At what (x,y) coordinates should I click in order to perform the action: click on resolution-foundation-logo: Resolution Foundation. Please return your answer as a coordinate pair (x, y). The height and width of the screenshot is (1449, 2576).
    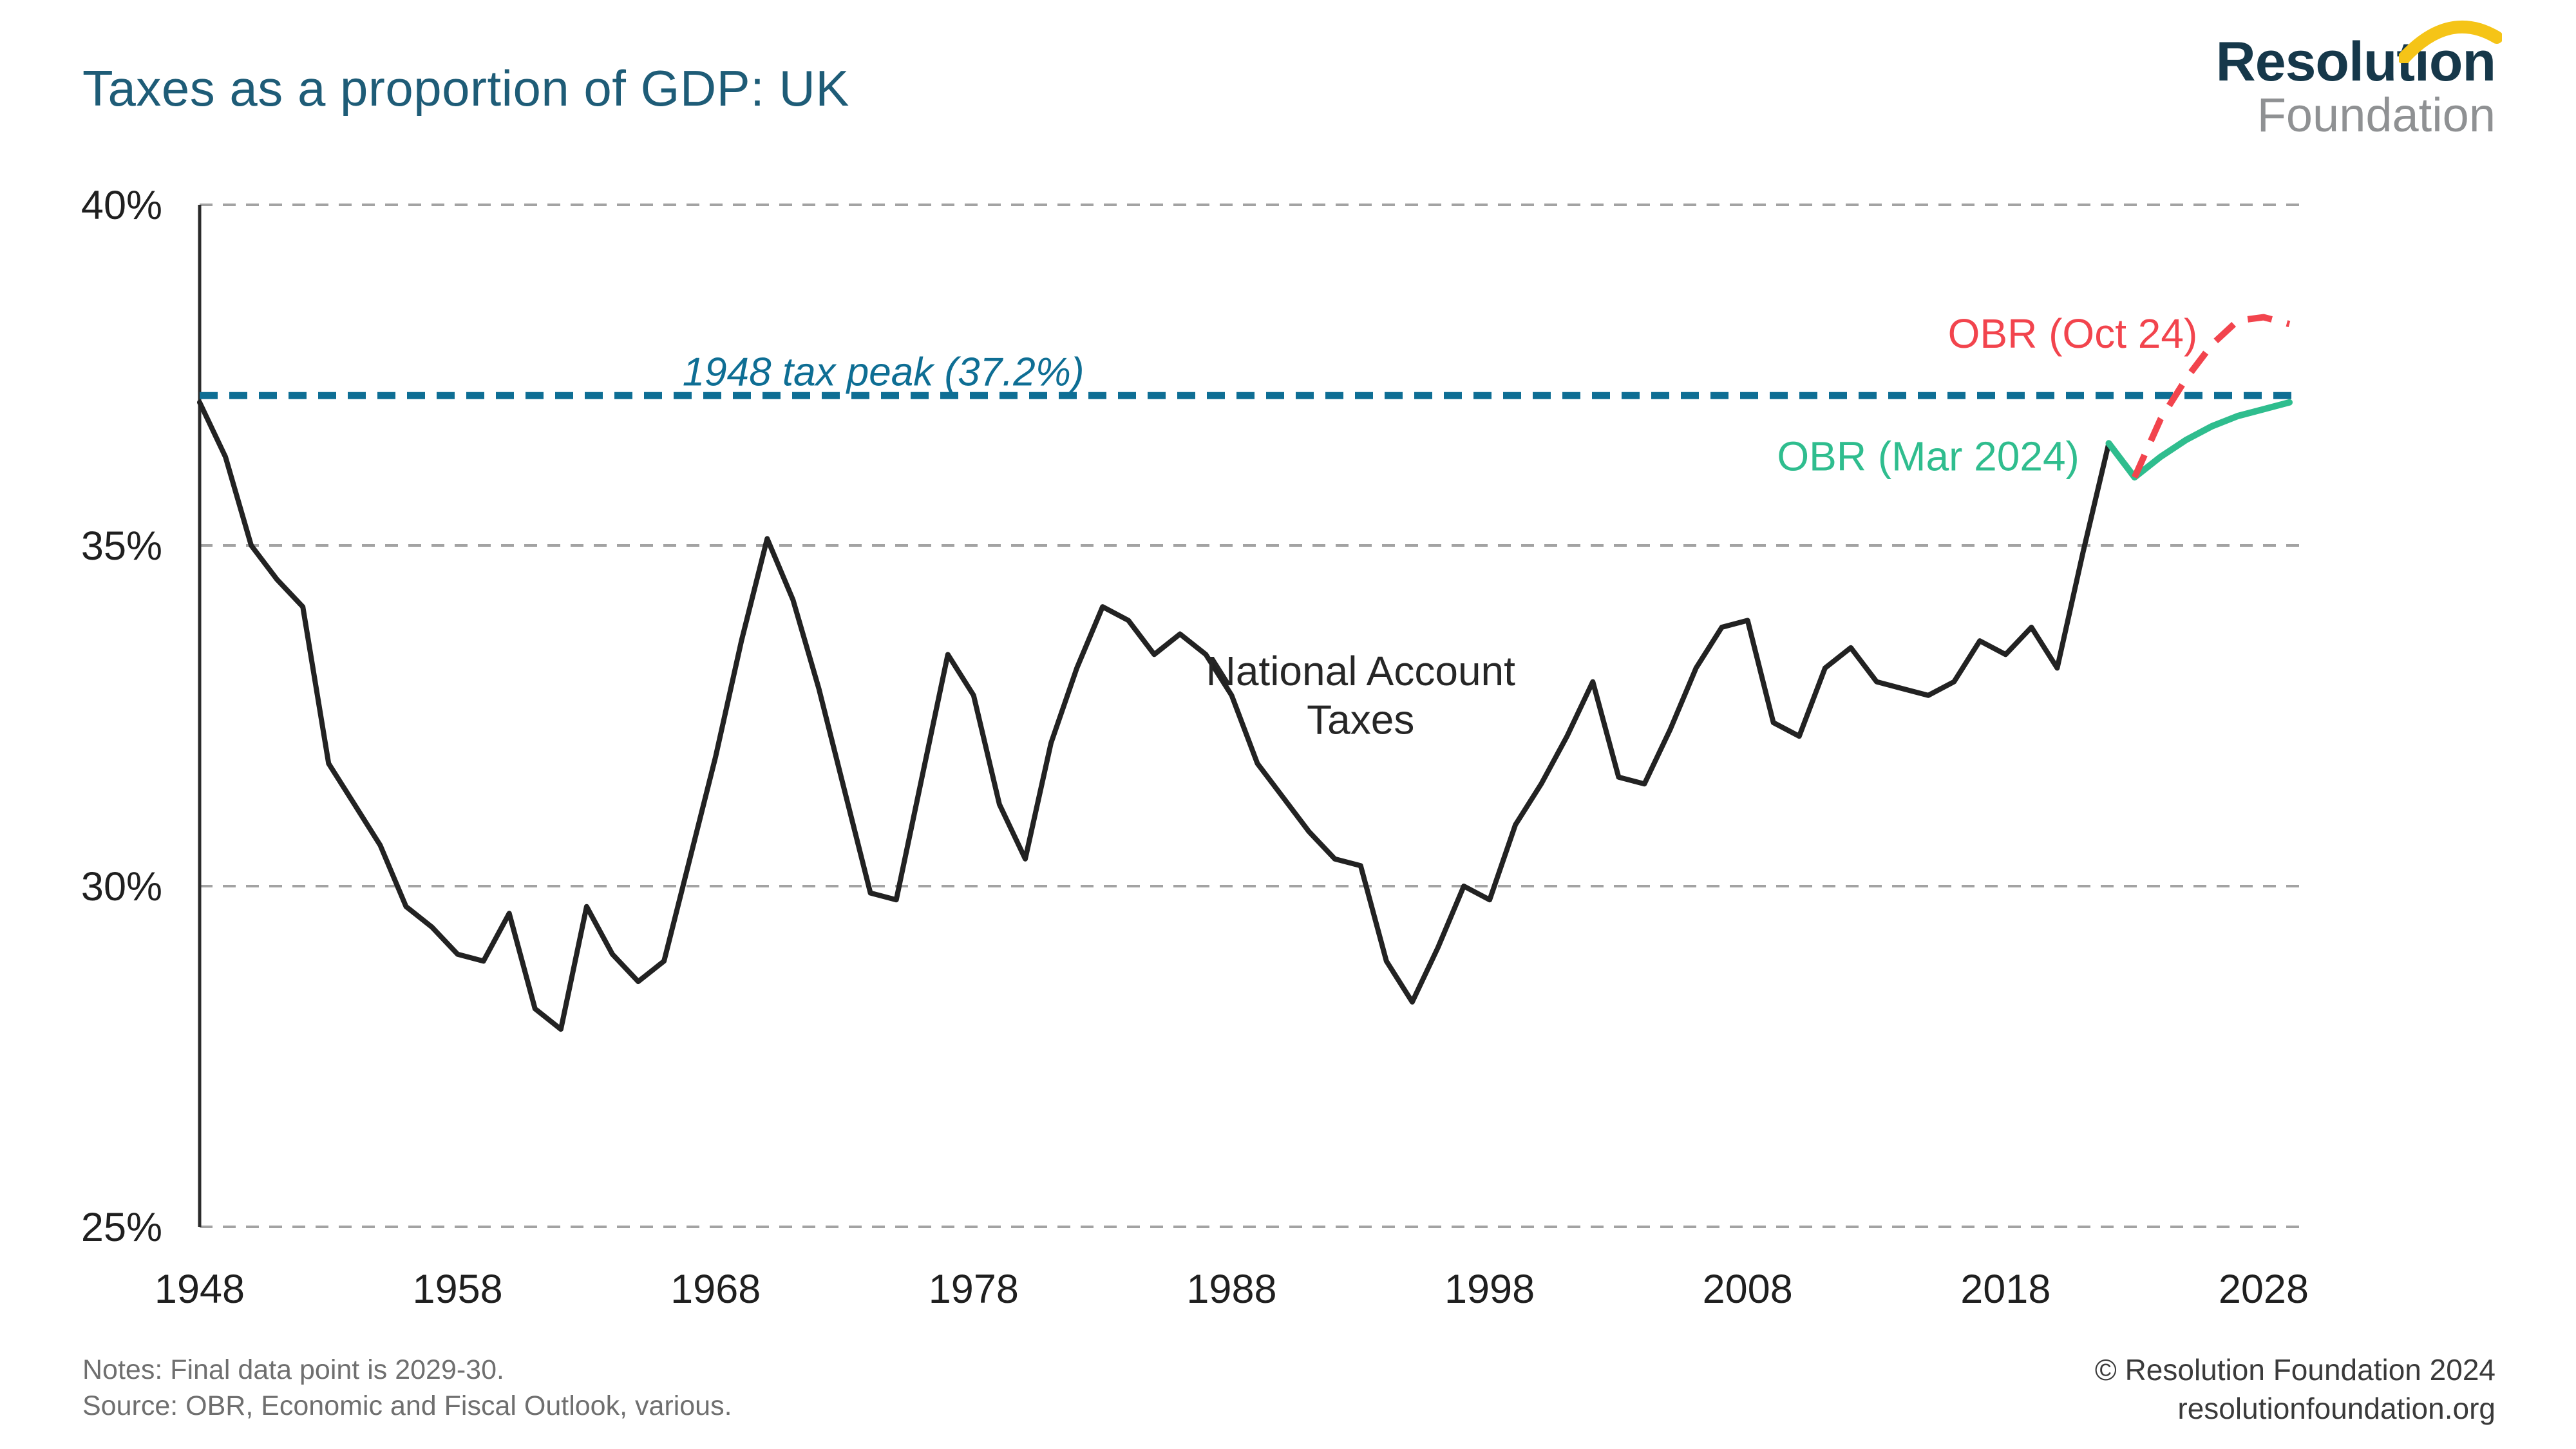
    Looking at the image, I should click on (2359, 81).